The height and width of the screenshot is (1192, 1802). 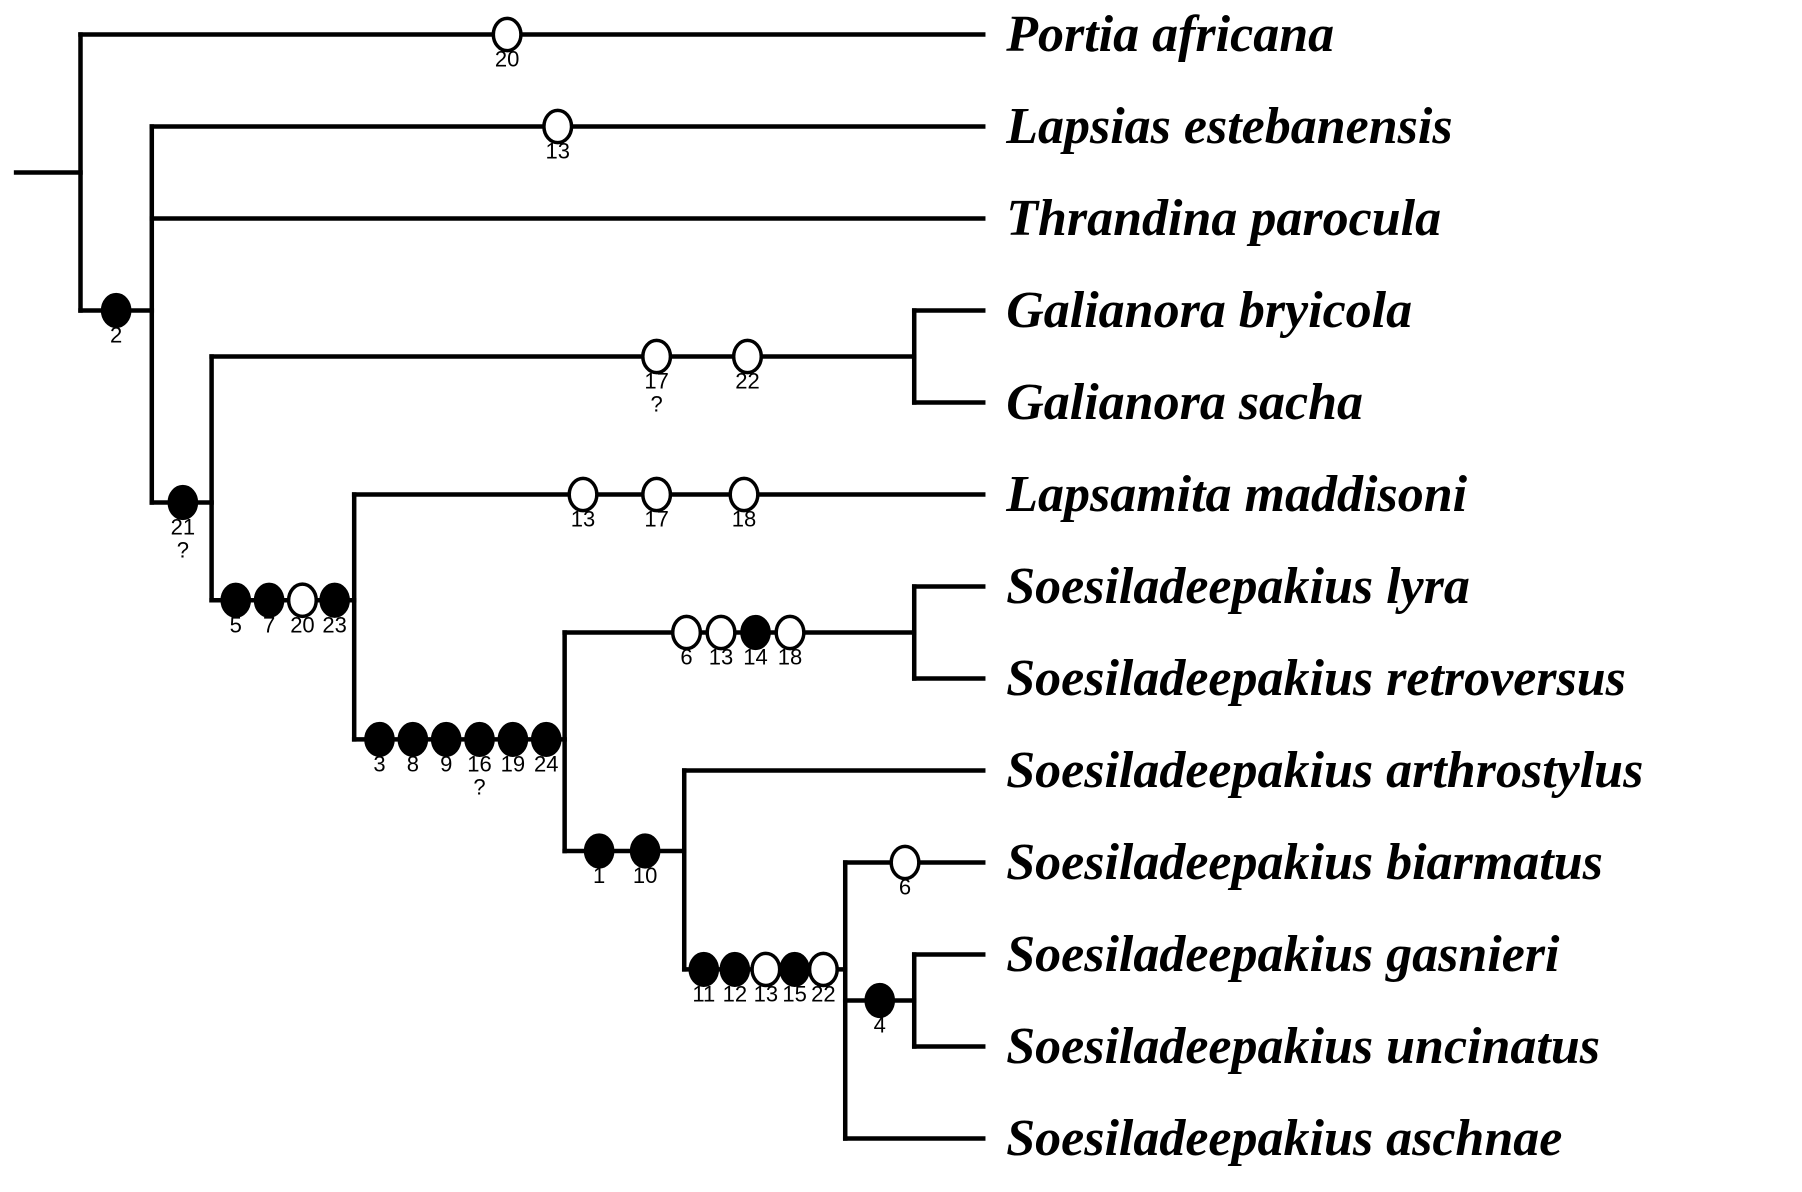 What do you see at coordinates (1209, 310) in the screenshot?
I see `taxon-label-galianora-bryicola: Galianora bryicola` at bounding box center [1209, 310].